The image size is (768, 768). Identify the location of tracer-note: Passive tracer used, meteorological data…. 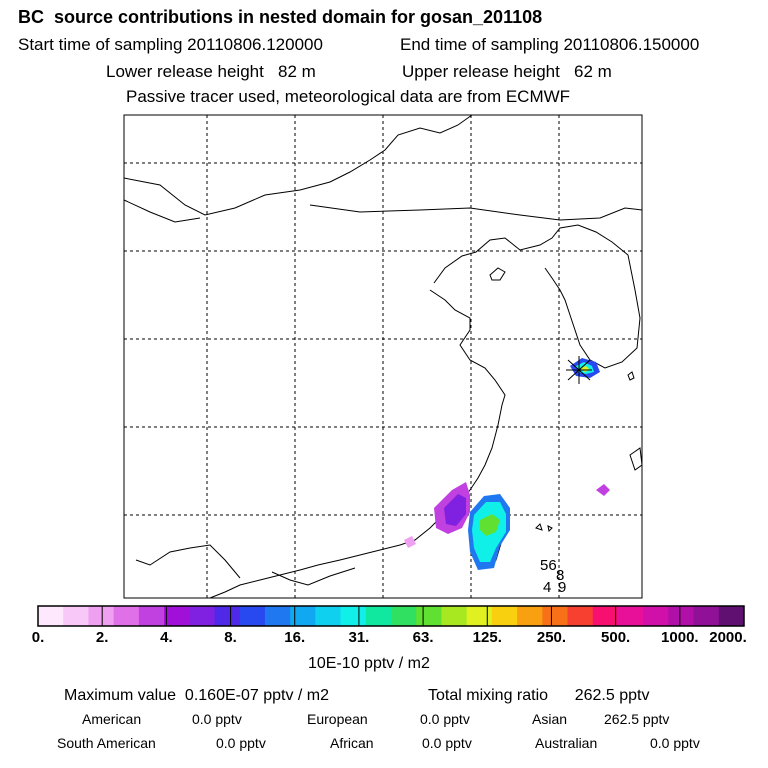
(348, 96).